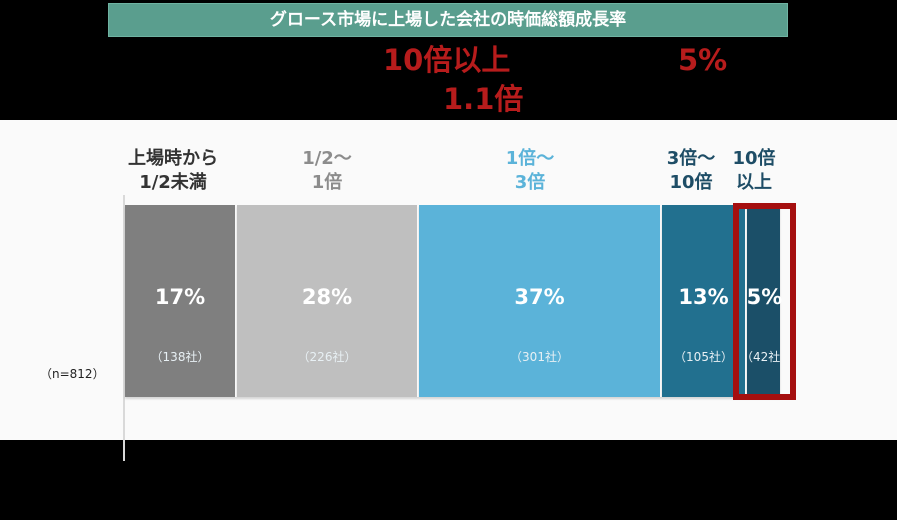 This screenshot has width=897, height=520. Describe the element at coordinates (530, 171) in the screenshot. I see `category-label-1x-to-3x: 1倍〜 3倍` at that location.